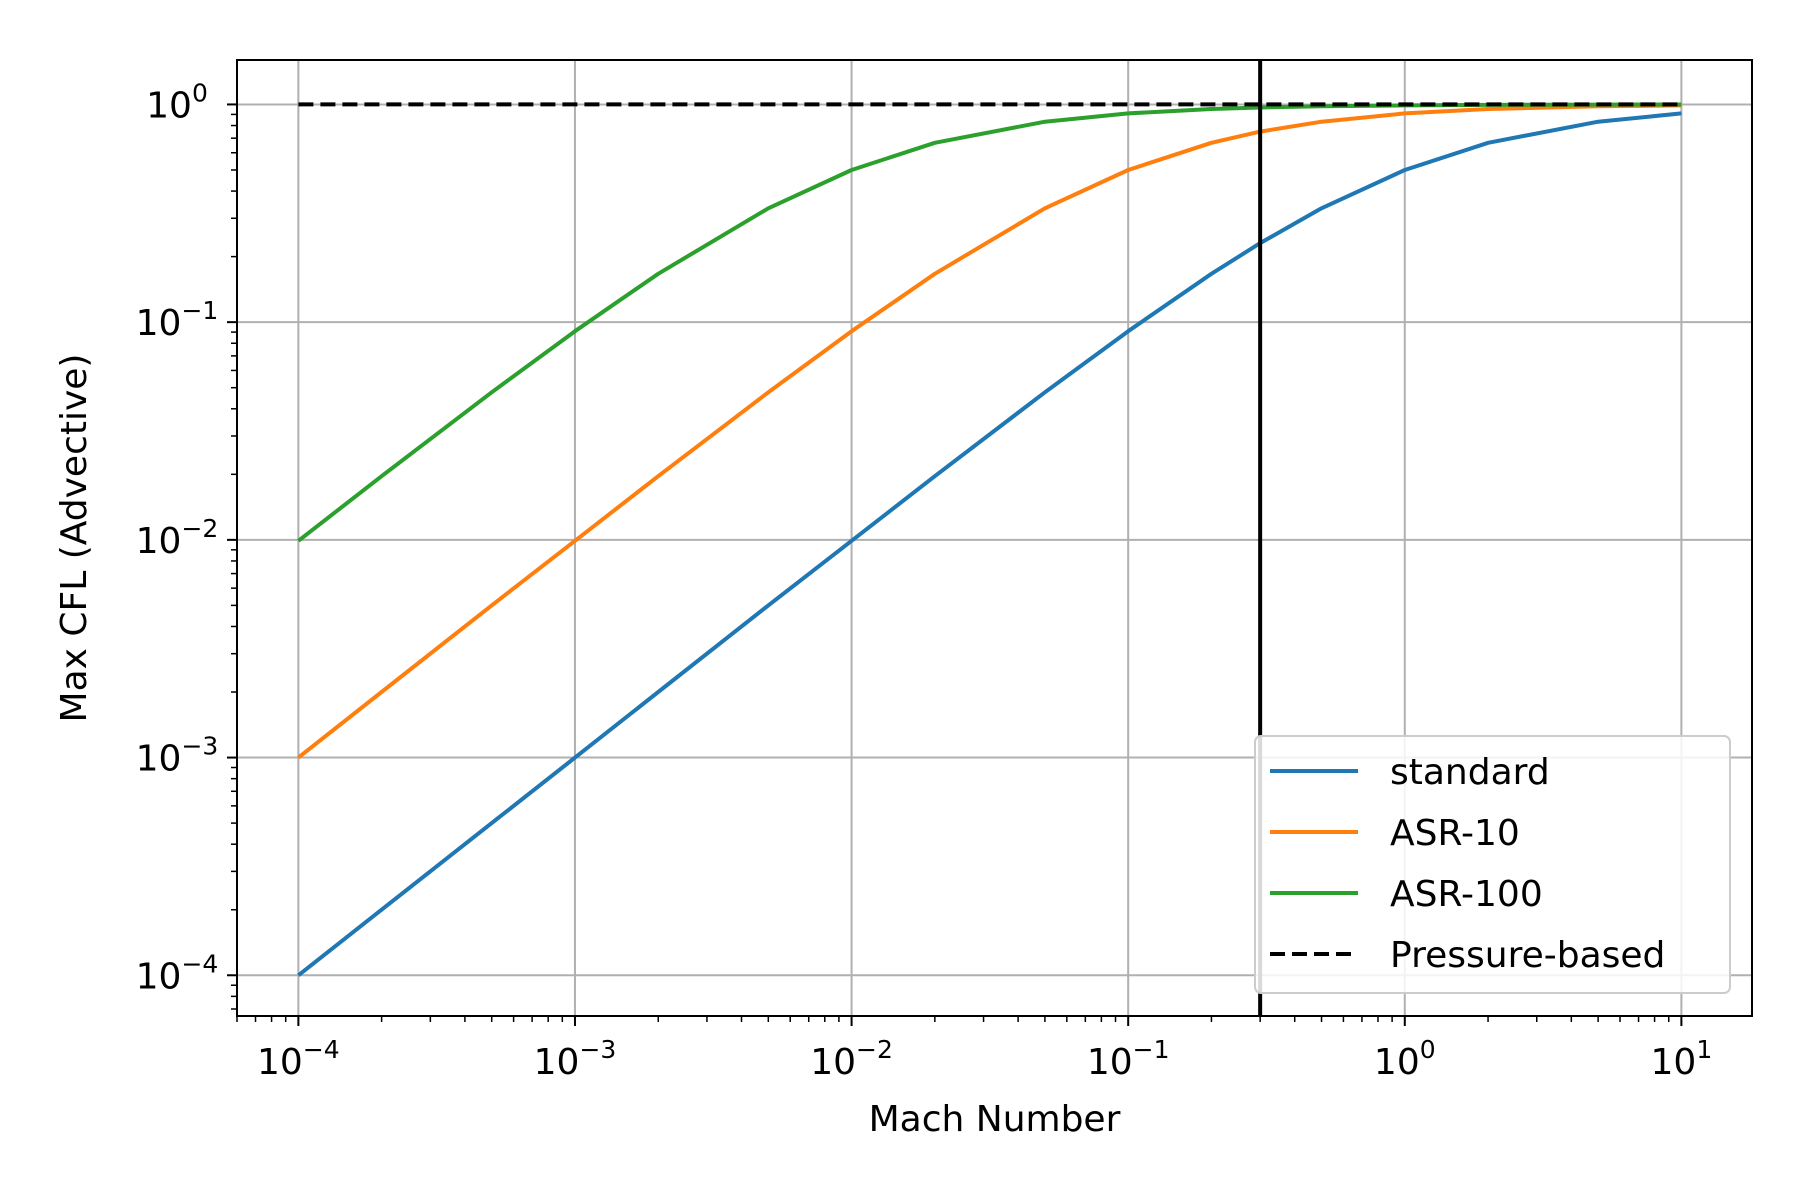  Describe the element at coordinates (1470, 772) in the screenshot. I see `legend-label: standard` at that location.